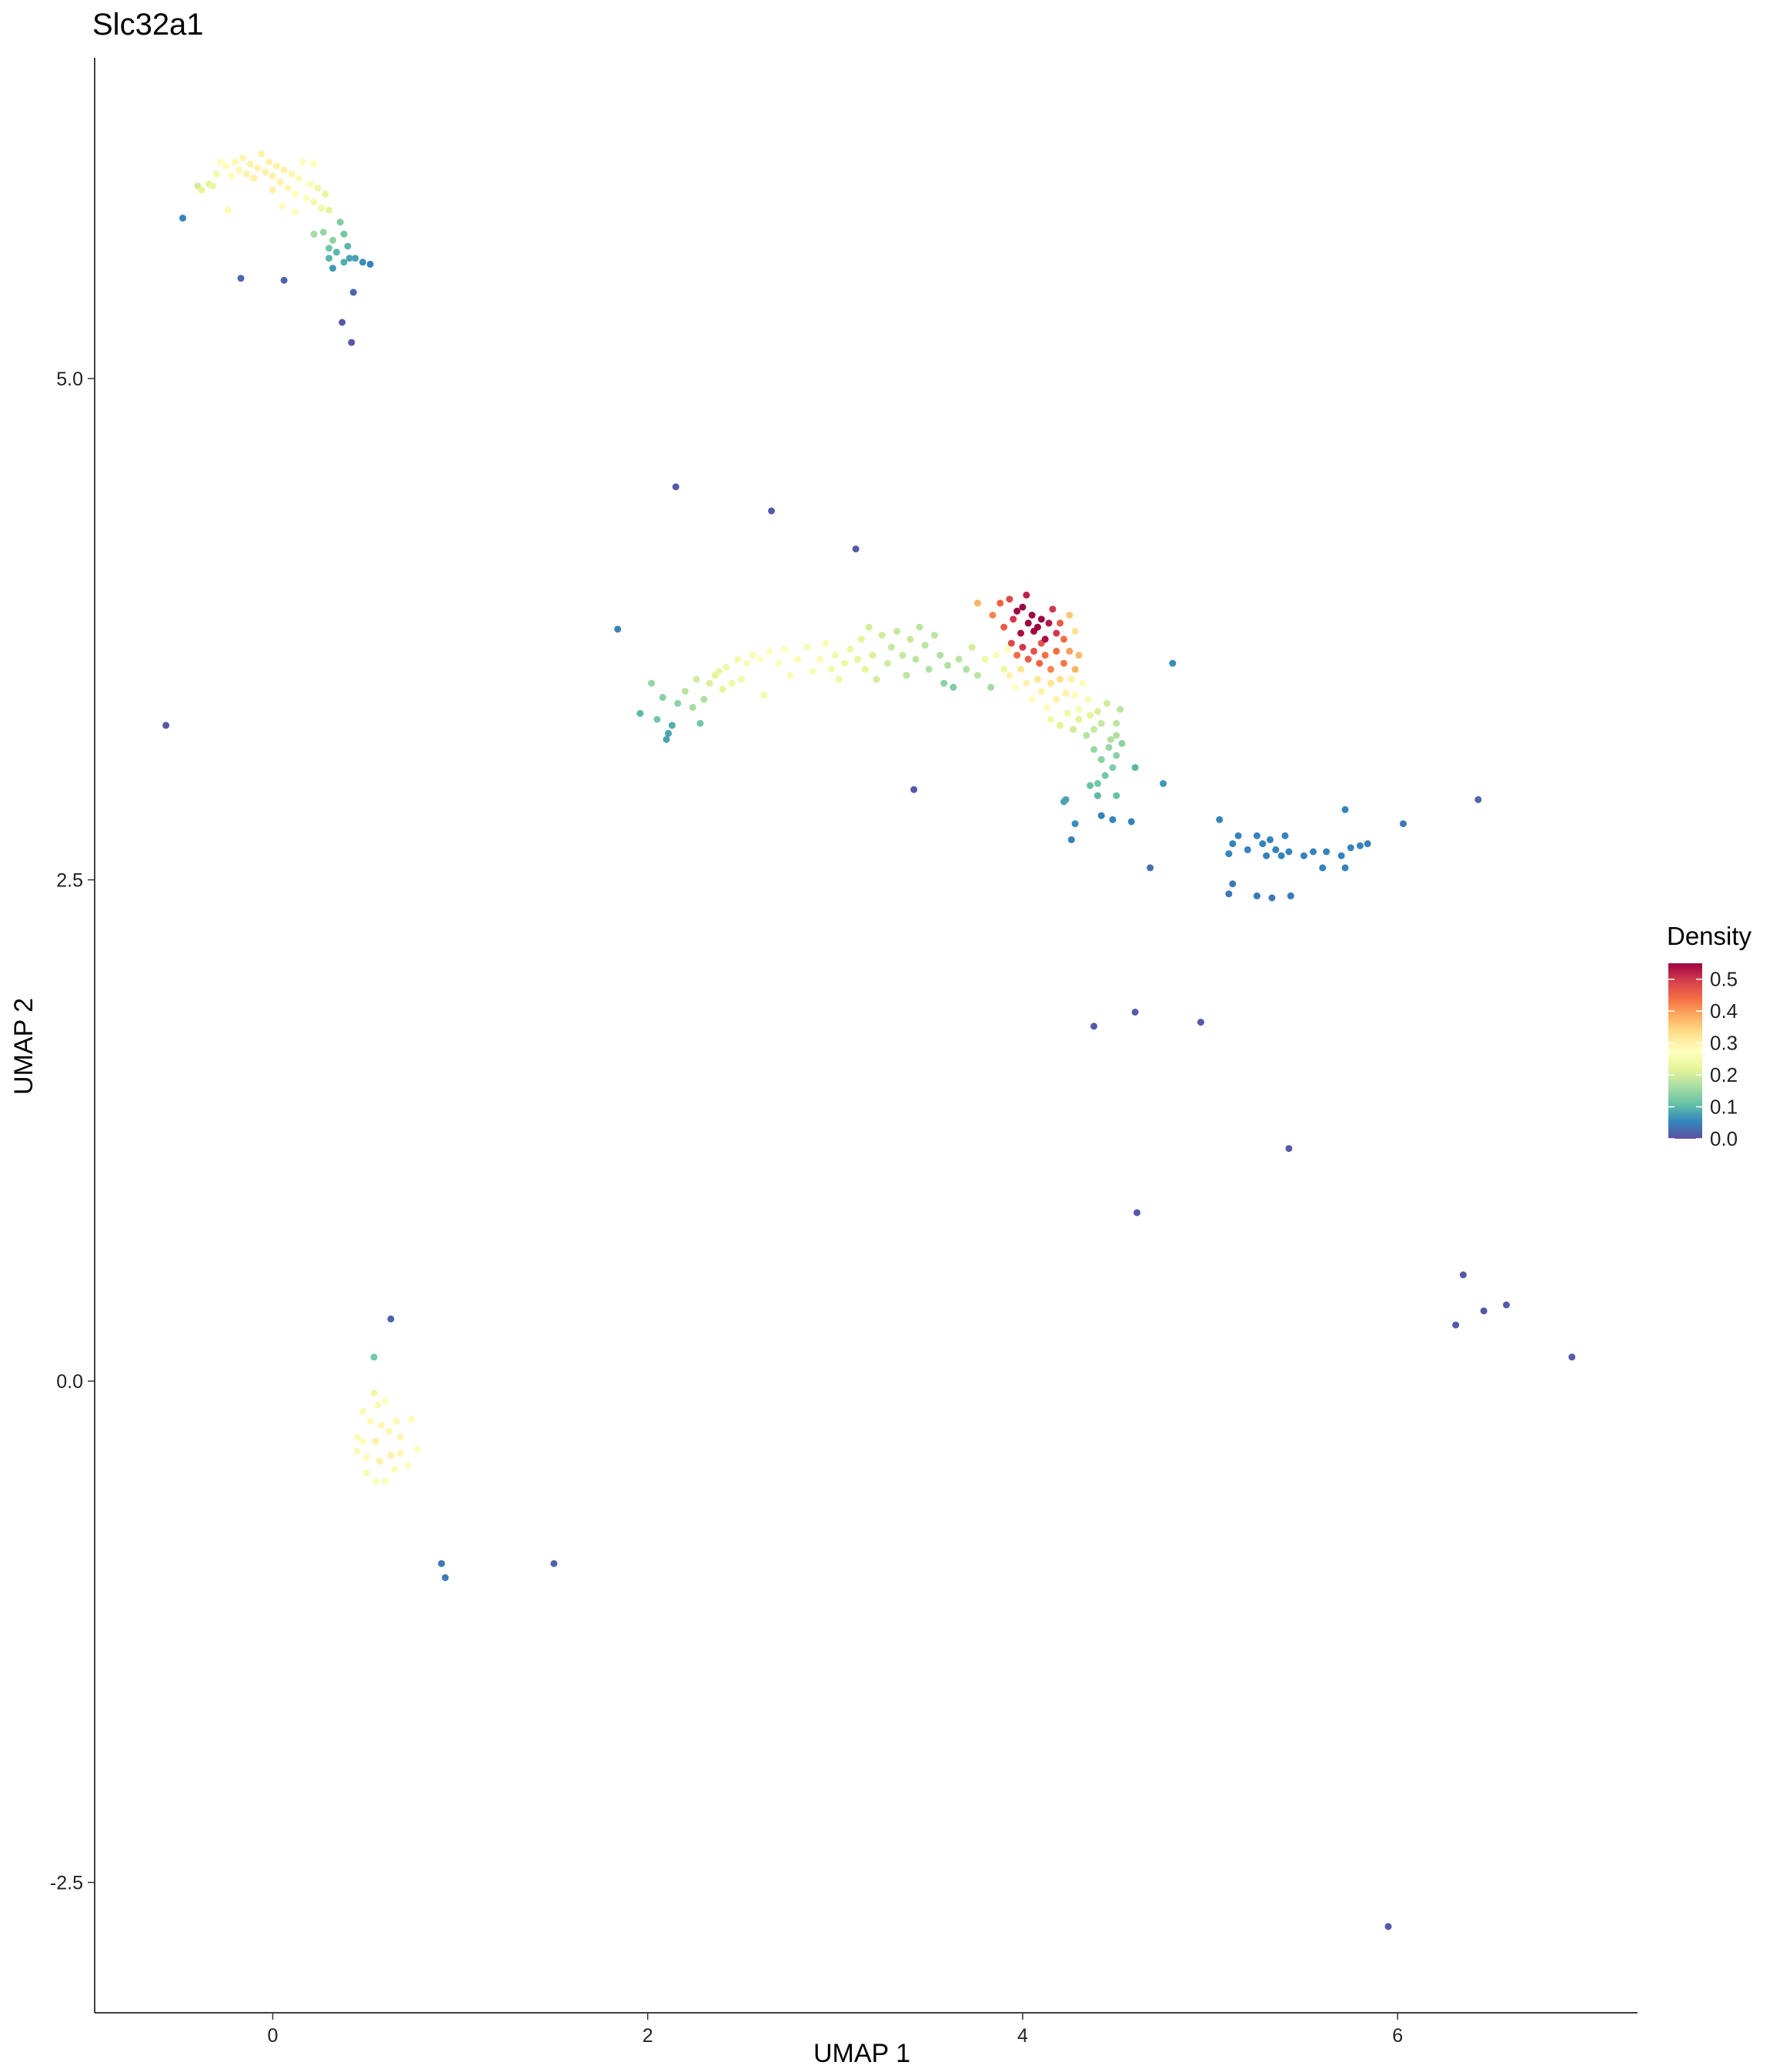  I want to click on chart-title: Slc32a1, so click(148, 25).